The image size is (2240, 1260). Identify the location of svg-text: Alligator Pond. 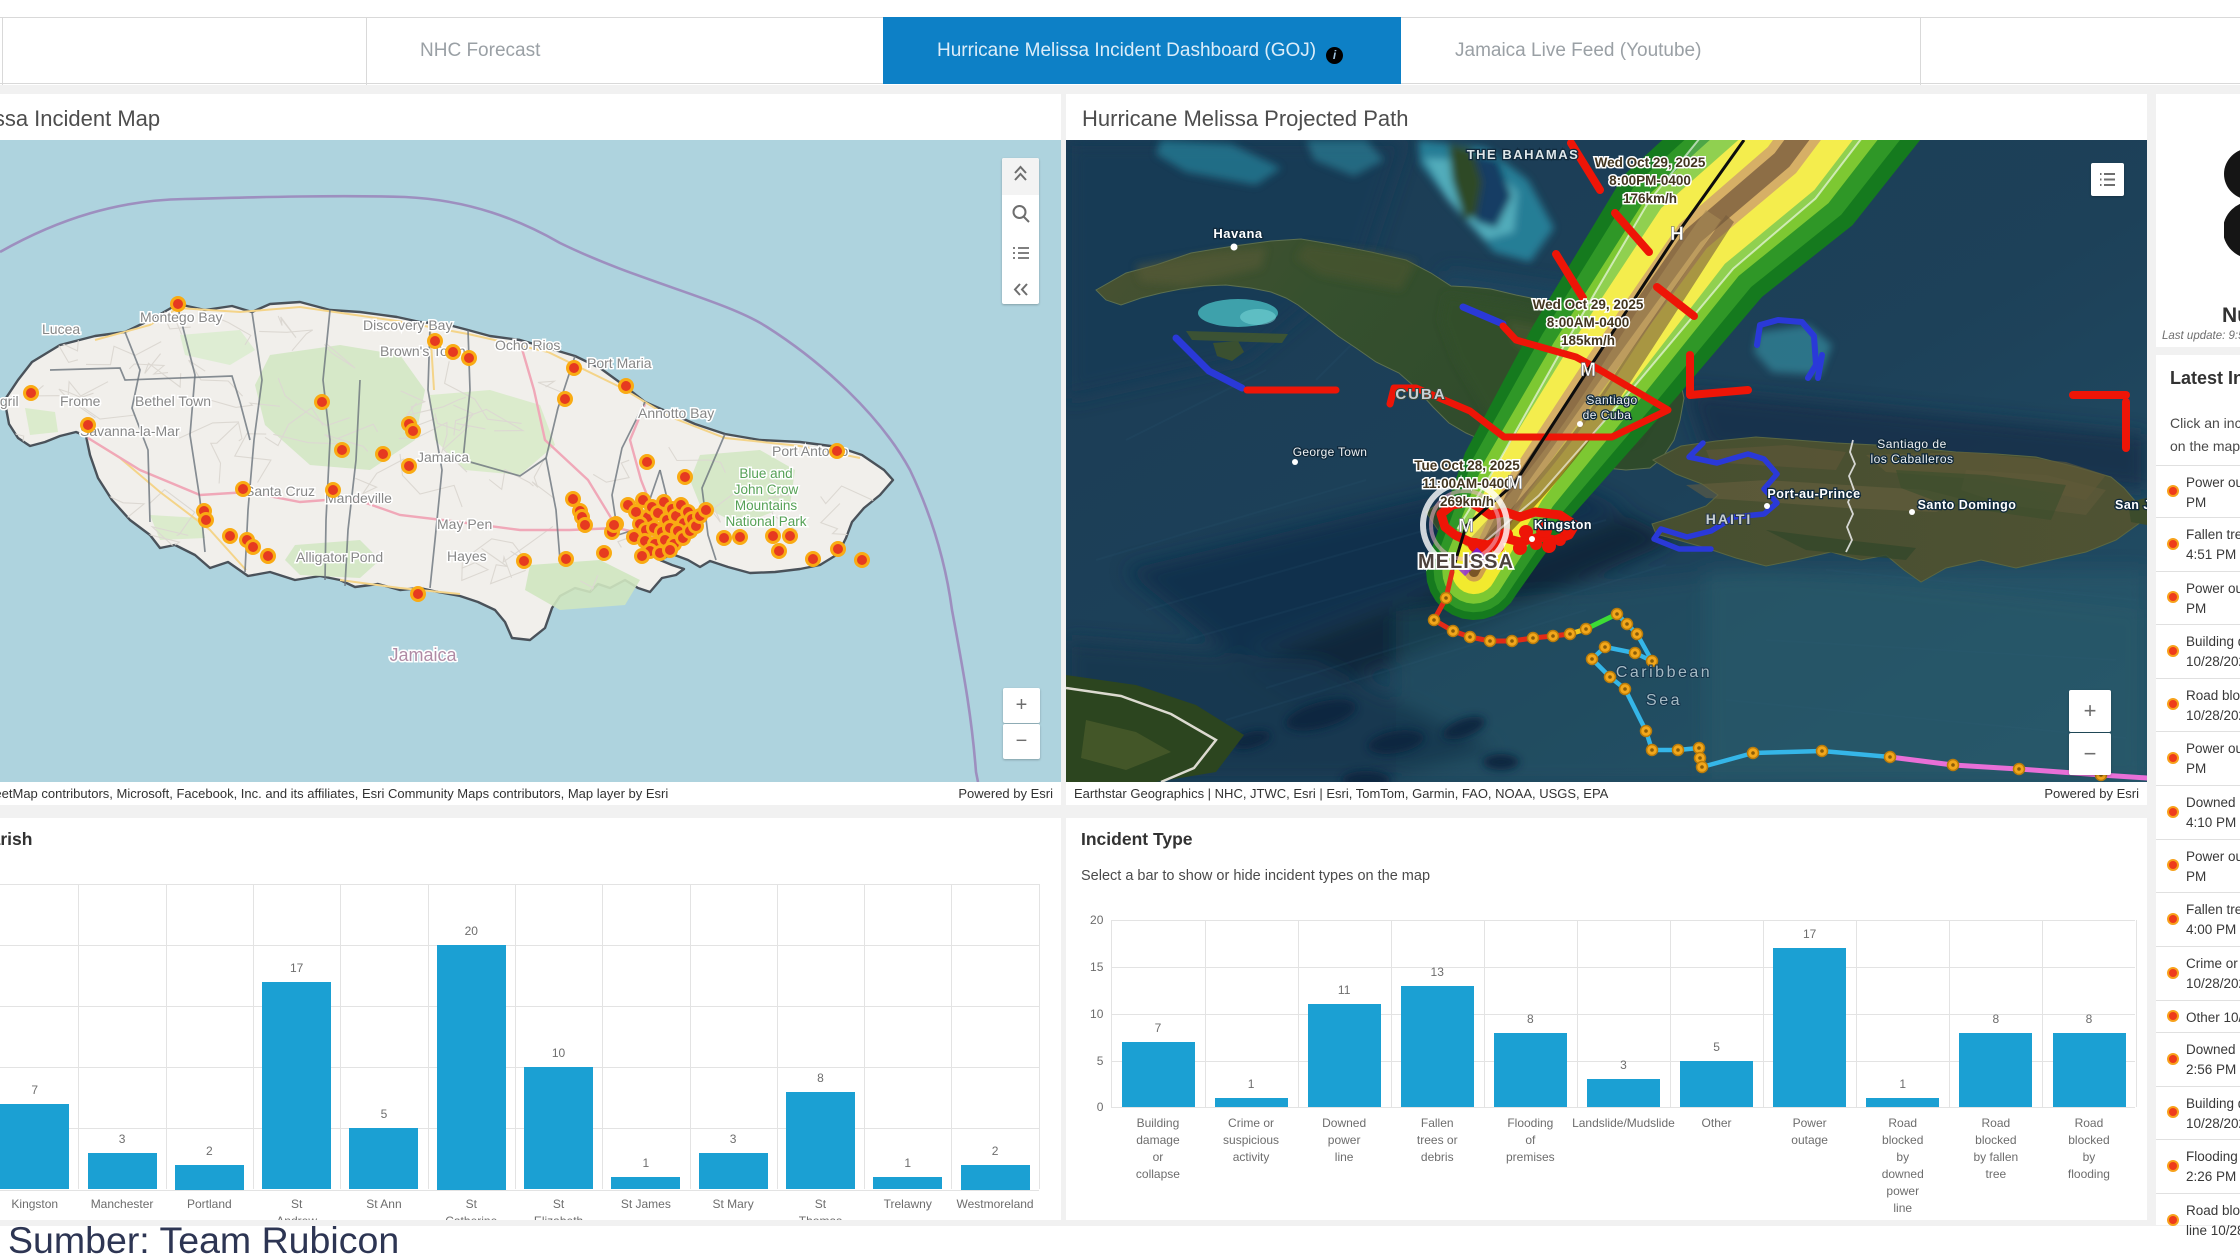
(339, 557).